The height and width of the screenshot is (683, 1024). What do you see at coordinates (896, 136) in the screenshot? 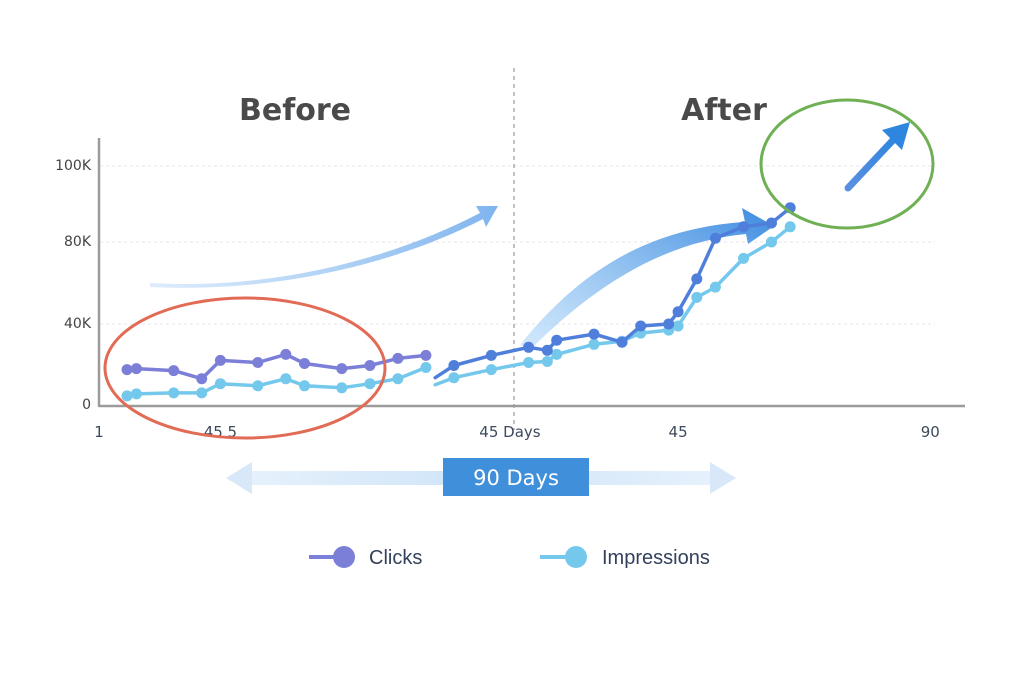
I see `growth-arrow-head` at bounding box center [896, 136].